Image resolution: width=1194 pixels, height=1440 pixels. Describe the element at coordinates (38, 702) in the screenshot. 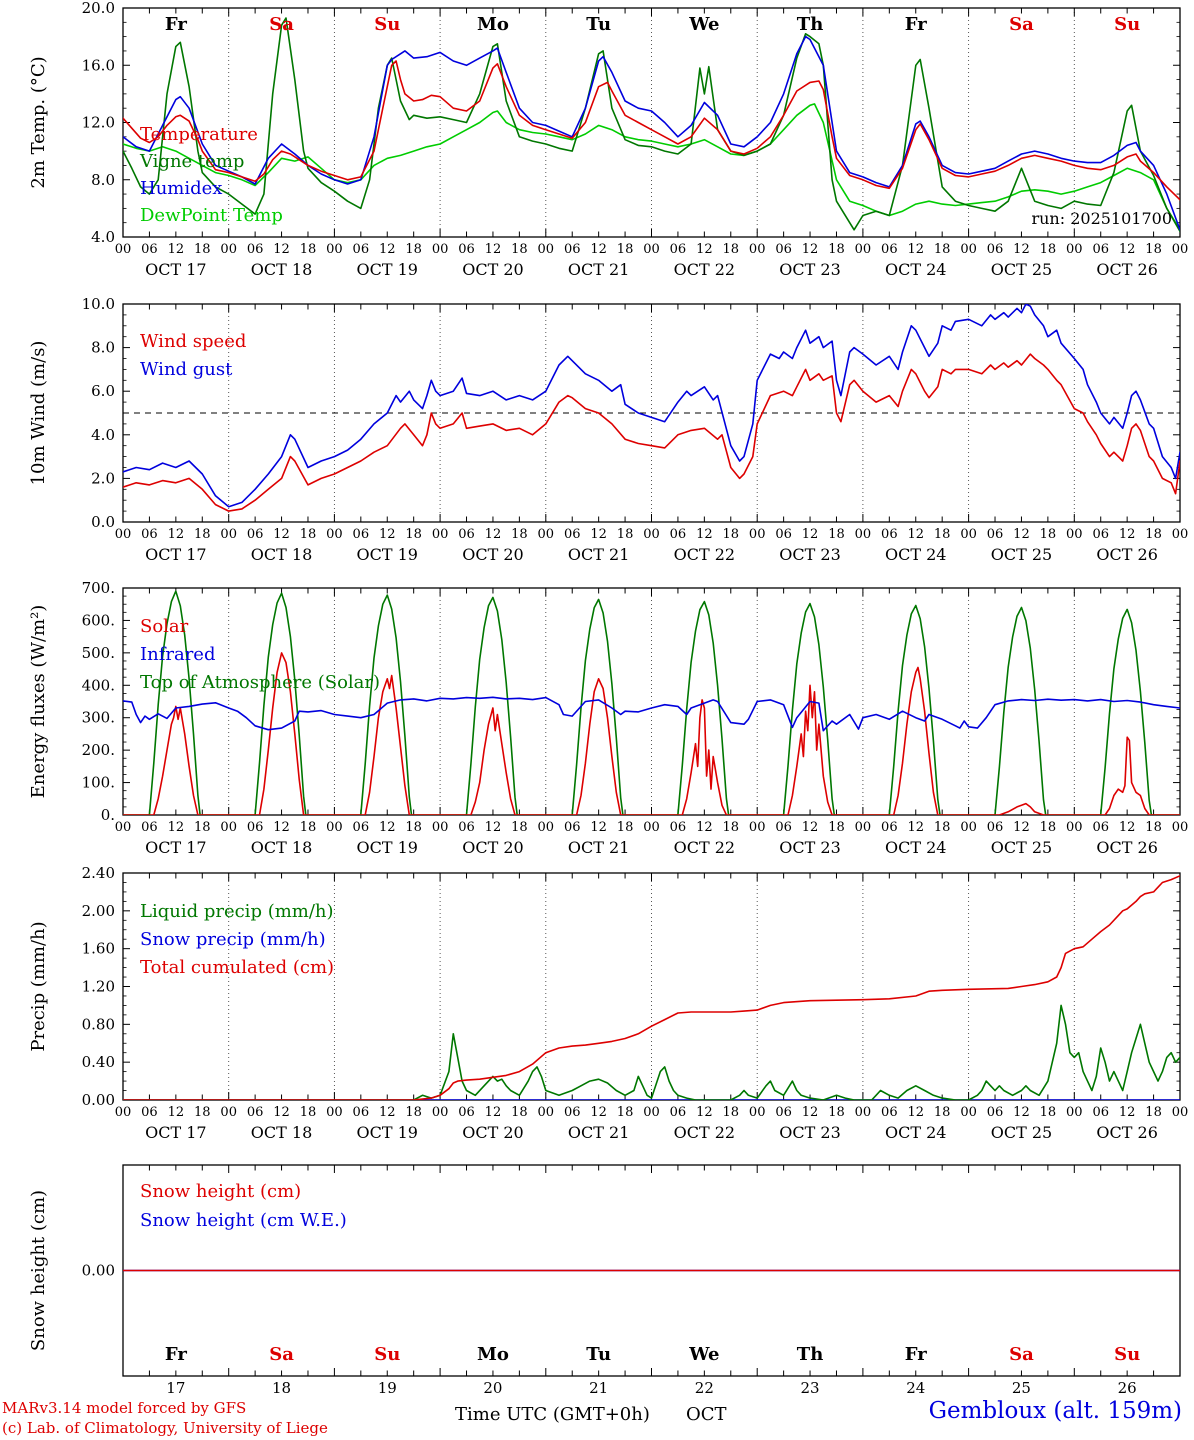

I see `y-axis-title: Energy fluxes (W/m²)` at that location.